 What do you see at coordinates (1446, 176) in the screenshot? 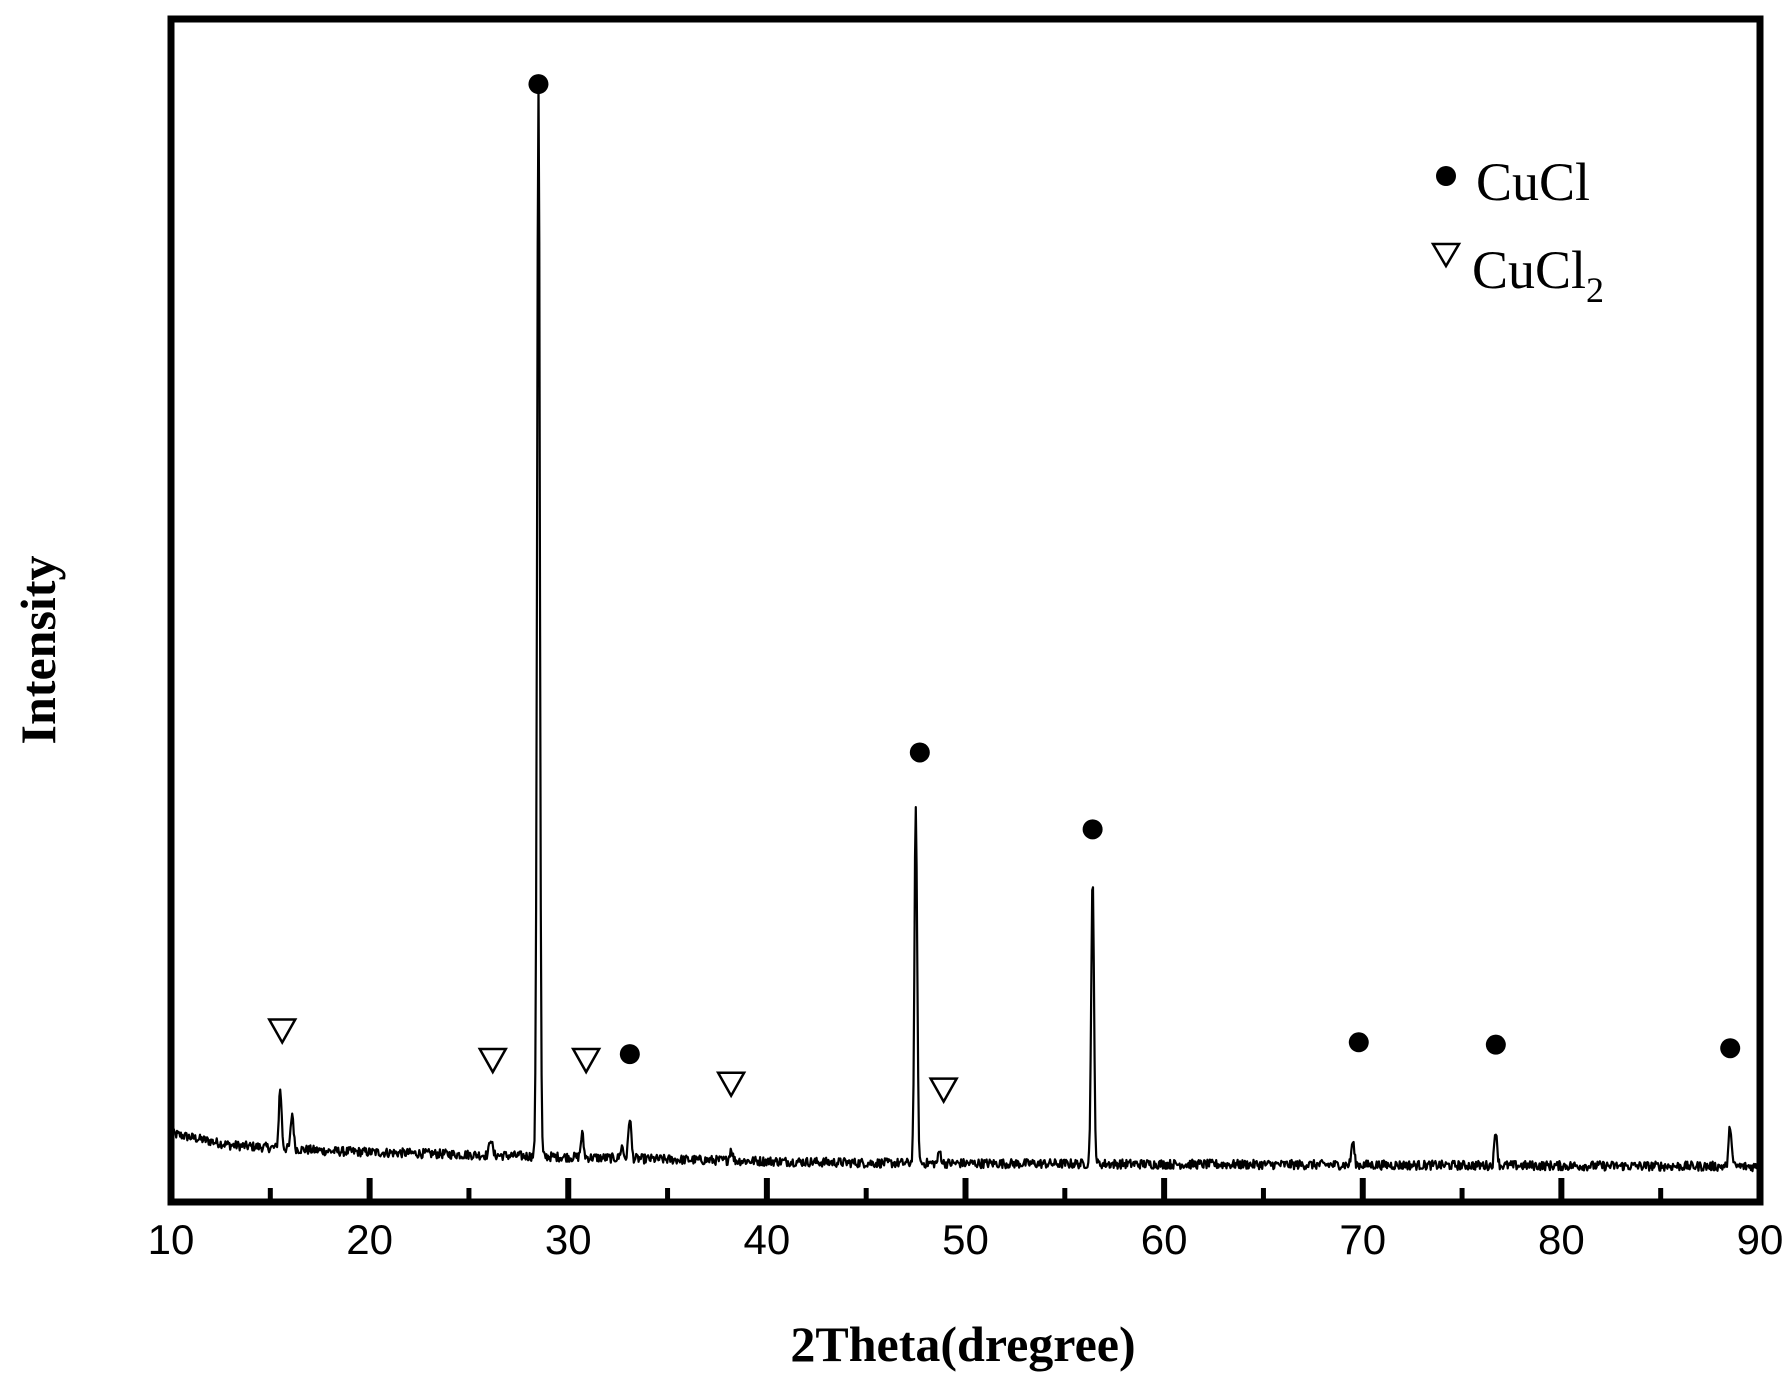
I see `legend-cucl-marker-icon` at bounding box center [1446, 176].